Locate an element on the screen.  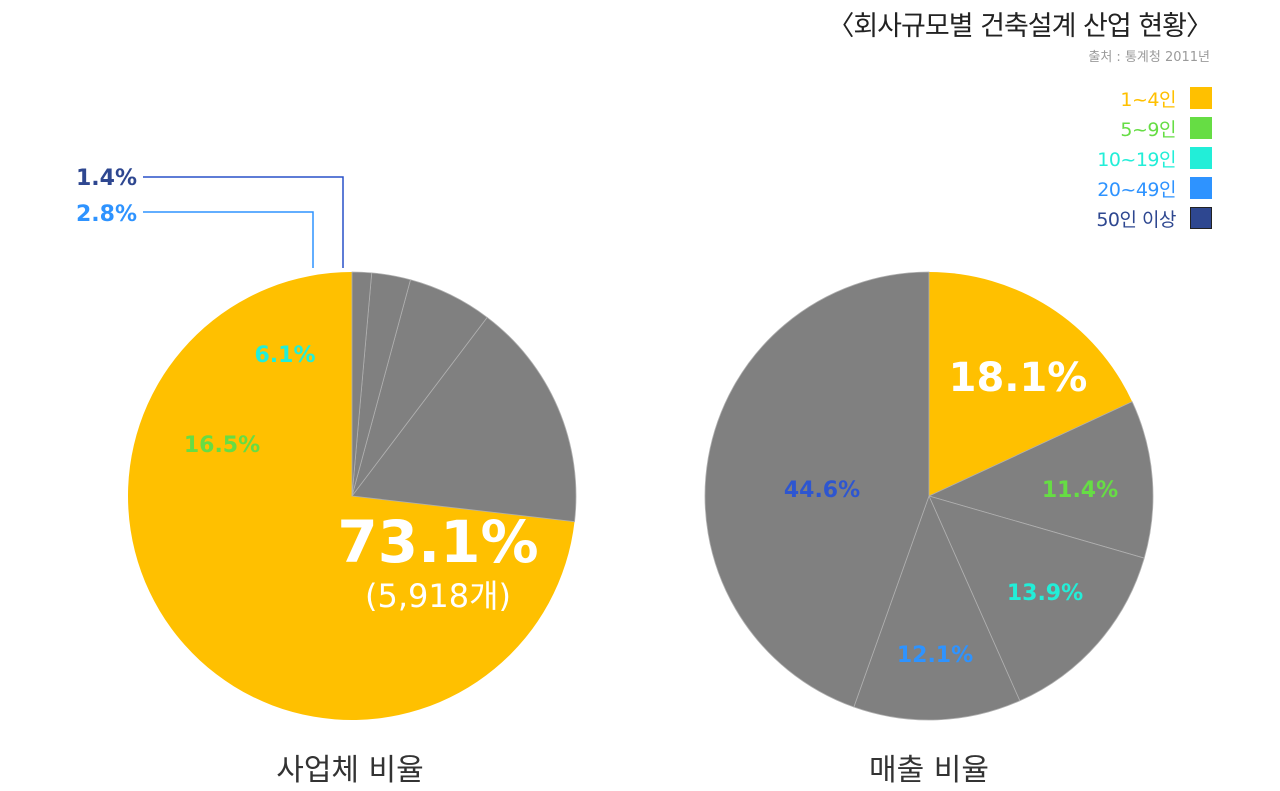
pie-title: 매출 비율 is located at coordinates (929, 770).